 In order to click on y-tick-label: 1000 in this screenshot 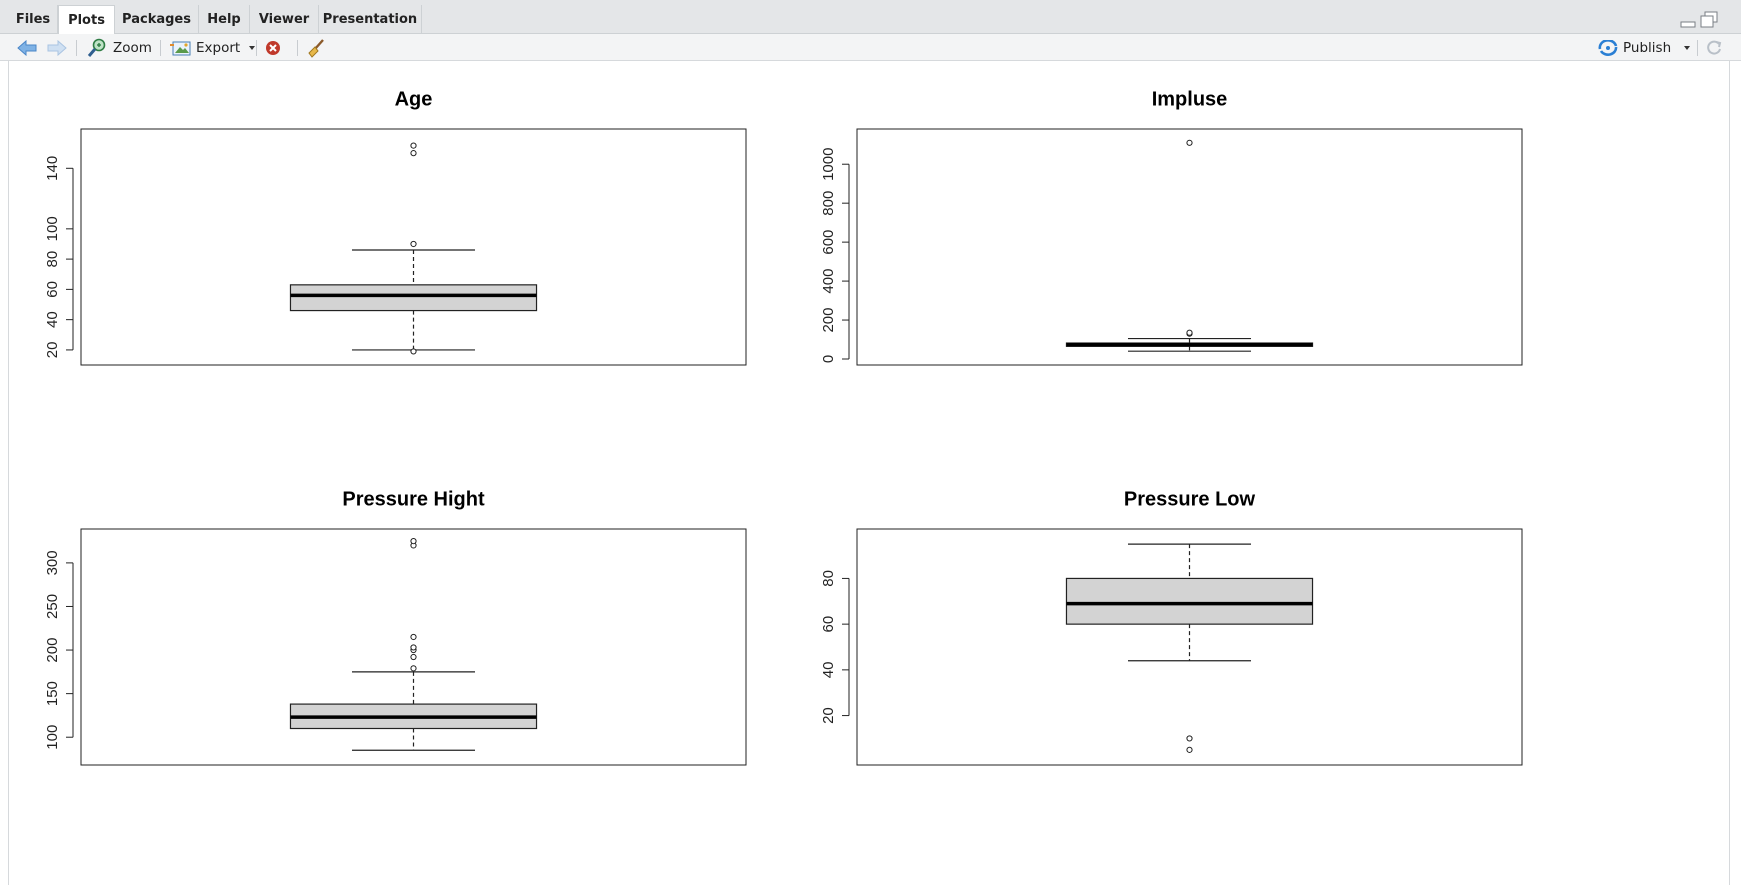, I will do `click(828, 164)`.